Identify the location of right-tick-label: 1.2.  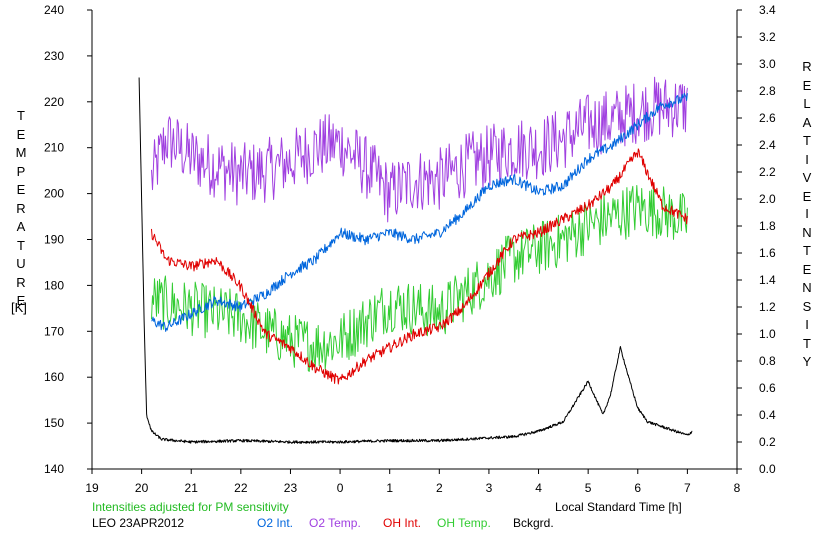
(767, 307).